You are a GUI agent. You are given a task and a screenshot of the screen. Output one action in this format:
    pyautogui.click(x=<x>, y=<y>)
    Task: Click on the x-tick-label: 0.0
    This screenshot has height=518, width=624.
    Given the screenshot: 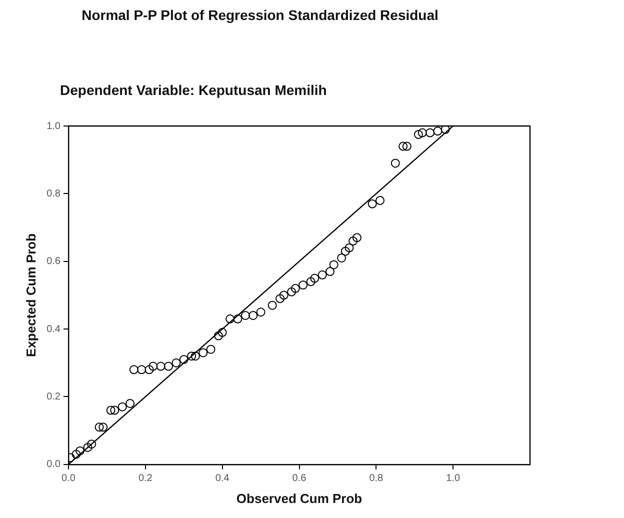 What is the action you would take?
    pyautogui.click(x=69, y=478)
    